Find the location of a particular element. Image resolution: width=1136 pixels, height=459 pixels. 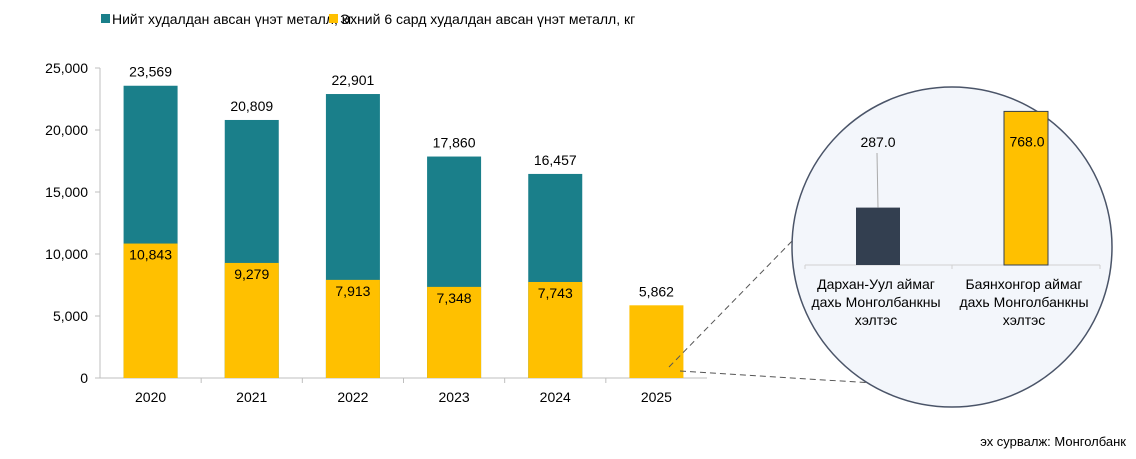

x-tick-label: 2025 is located at coordinates (656, 397).